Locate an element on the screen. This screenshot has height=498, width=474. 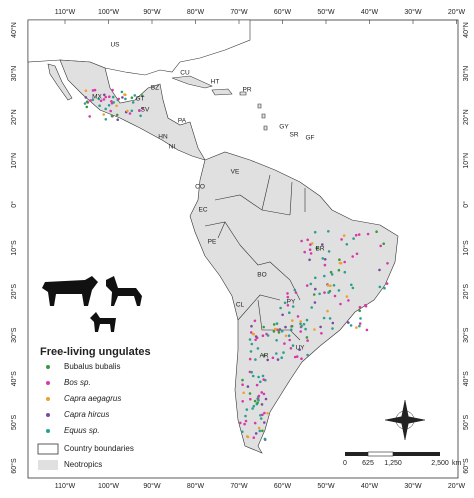
legend-swatch is located at coordinates (48, 449).